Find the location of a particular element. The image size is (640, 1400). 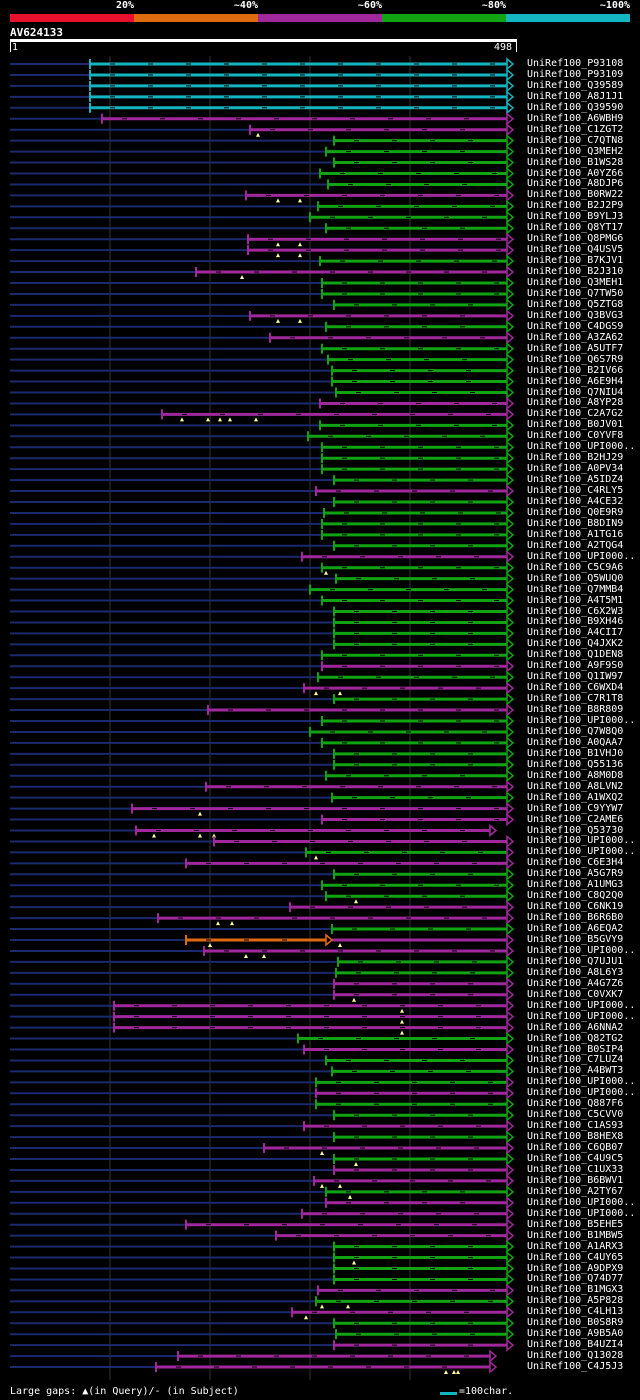

hit-label: UniRef100_Q8PMG6 is located at coordinates (575, 239).